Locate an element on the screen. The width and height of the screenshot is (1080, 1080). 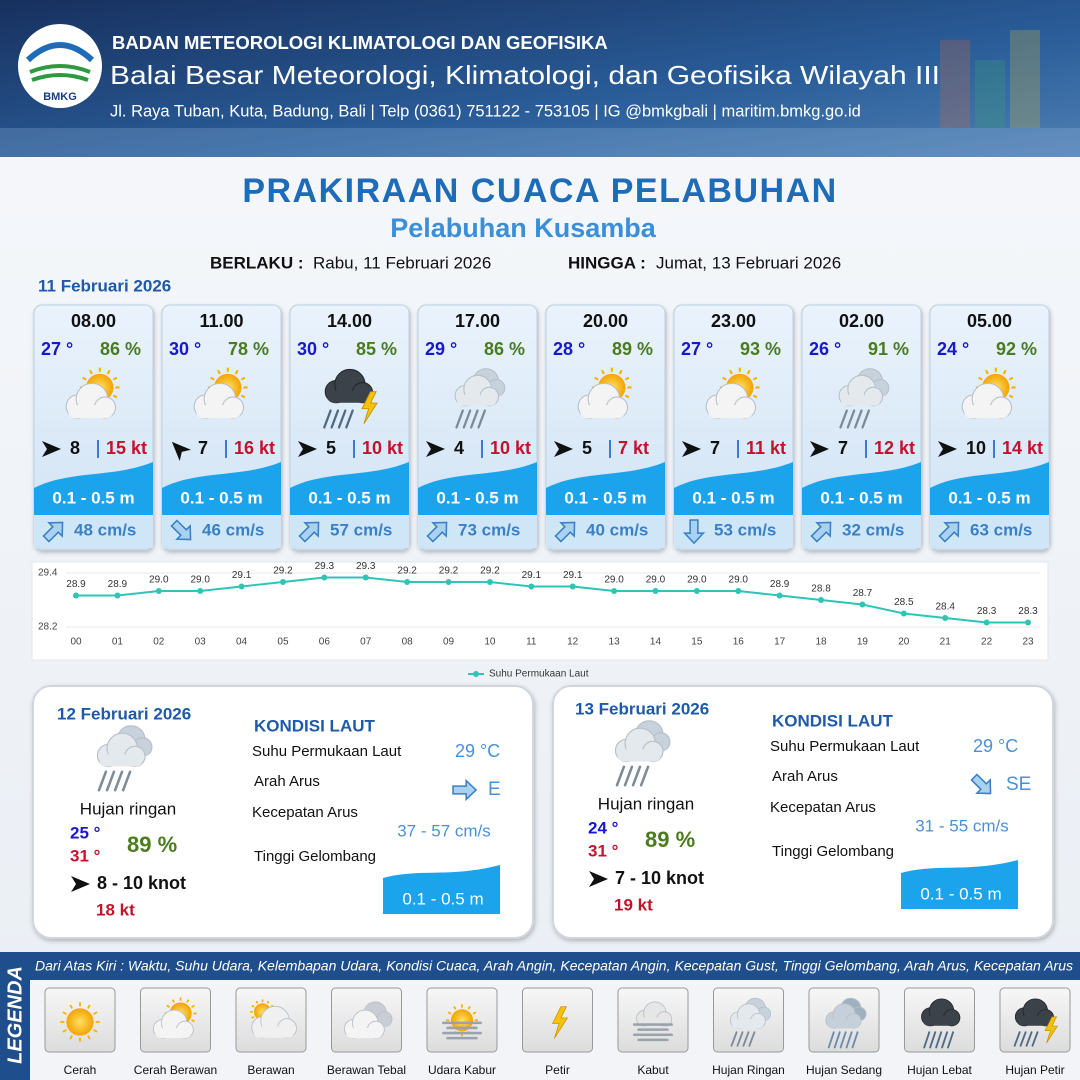
x-tick-label: 19 is located at coordinates (863, 642).